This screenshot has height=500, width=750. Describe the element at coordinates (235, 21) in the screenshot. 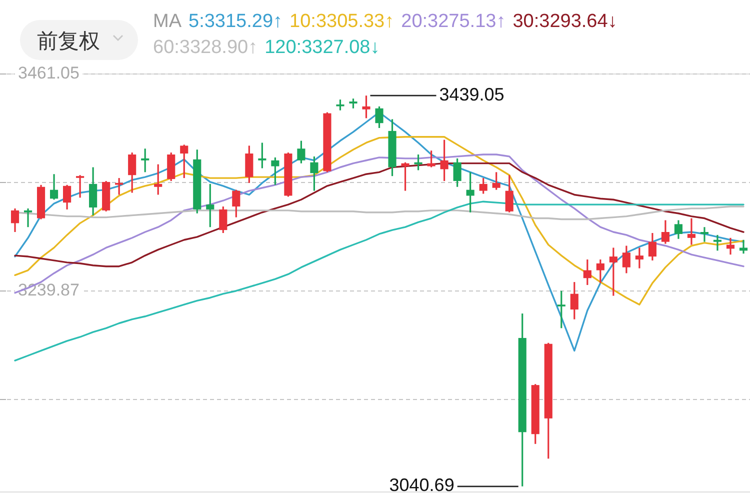

I see `text: 5:3315.29↑` at that location.